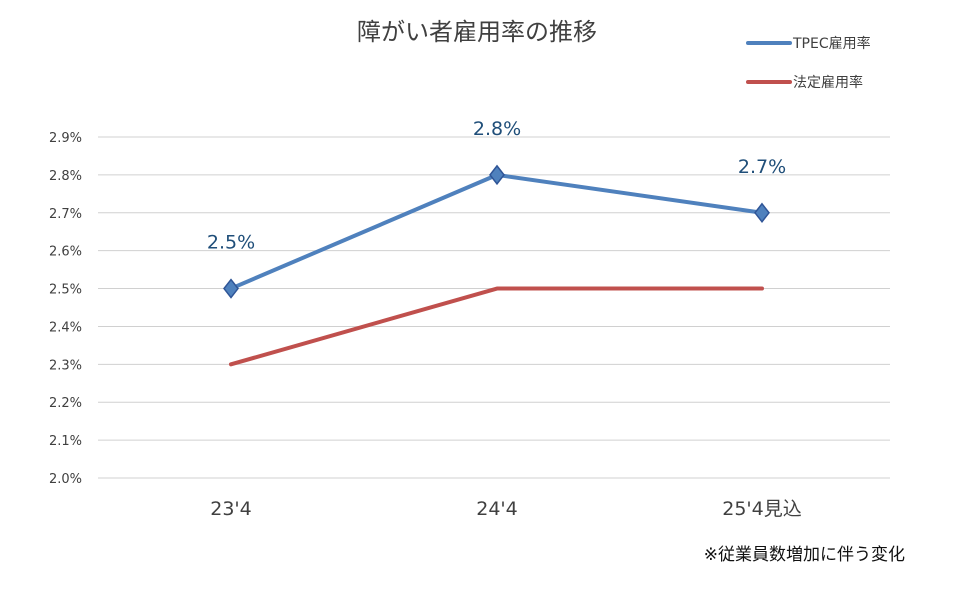 The image size is (954, 590). Describe the element at coordinates (828, 82) in the screenshot. I see `legend-label: 法定雇用率` at that location.